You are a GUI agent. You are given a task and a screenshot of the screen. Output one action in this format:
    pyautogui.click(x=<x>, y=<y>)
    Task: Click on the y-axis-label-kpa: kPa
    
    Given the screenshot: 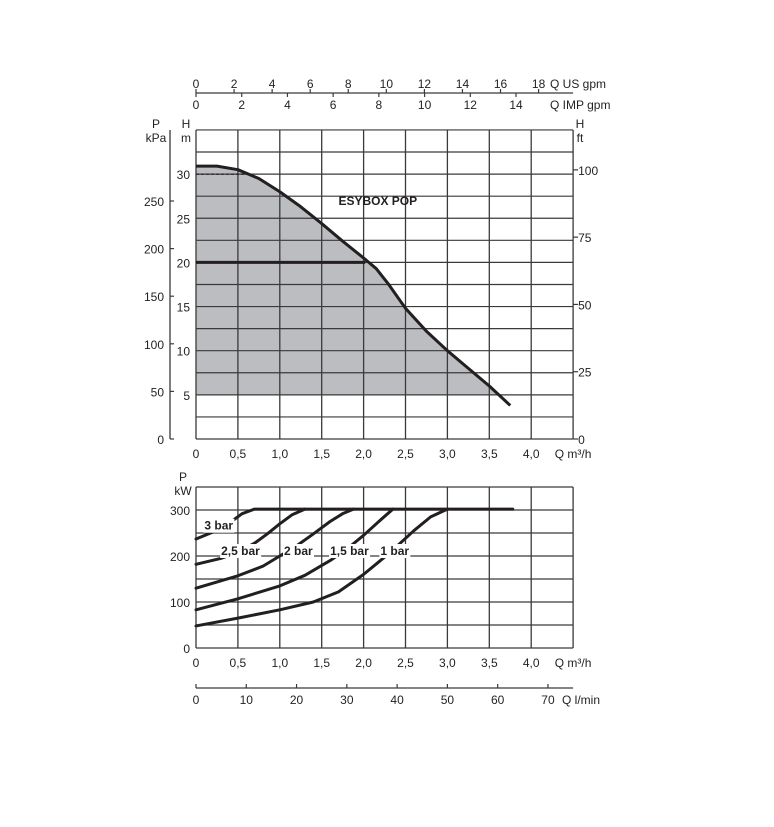 What is the action you would take?
    pyautogui.click(x=156, y=138)
    